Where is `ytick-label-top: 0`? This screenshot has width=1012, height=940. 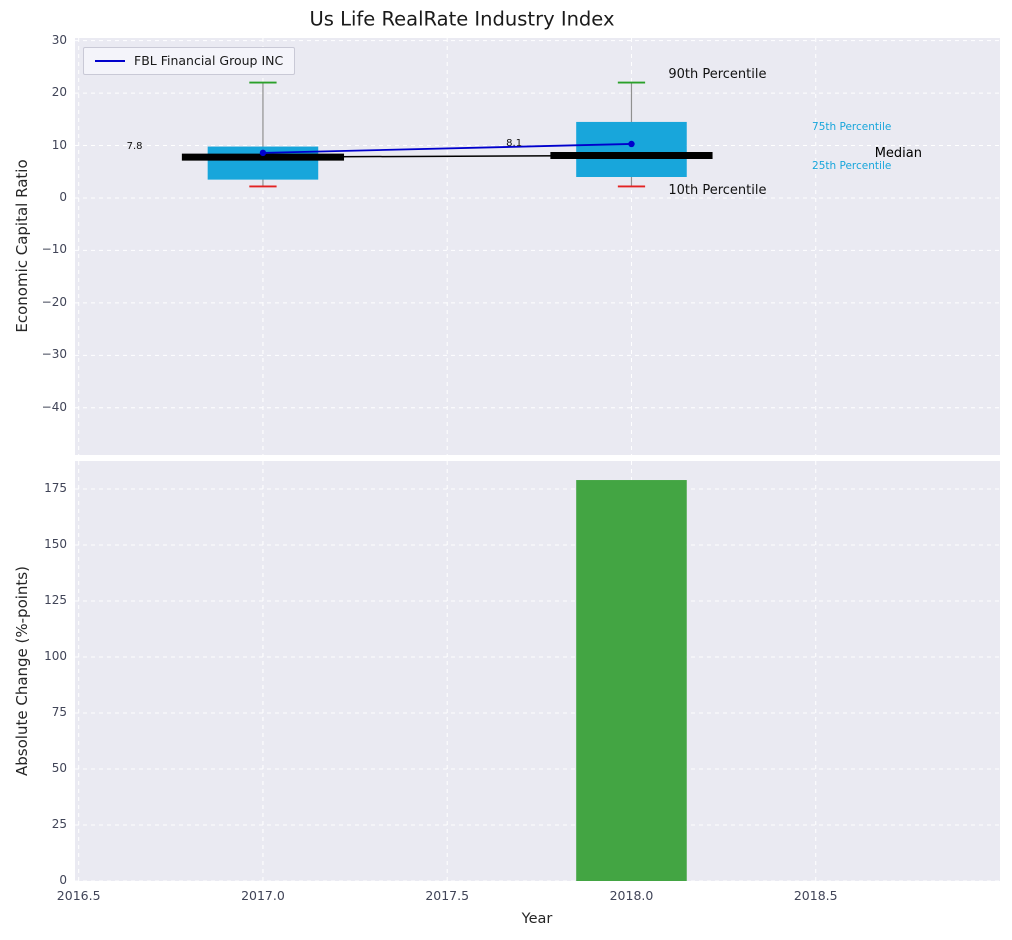
ytick-label-top: 0 is located at coordinates (63, 196).